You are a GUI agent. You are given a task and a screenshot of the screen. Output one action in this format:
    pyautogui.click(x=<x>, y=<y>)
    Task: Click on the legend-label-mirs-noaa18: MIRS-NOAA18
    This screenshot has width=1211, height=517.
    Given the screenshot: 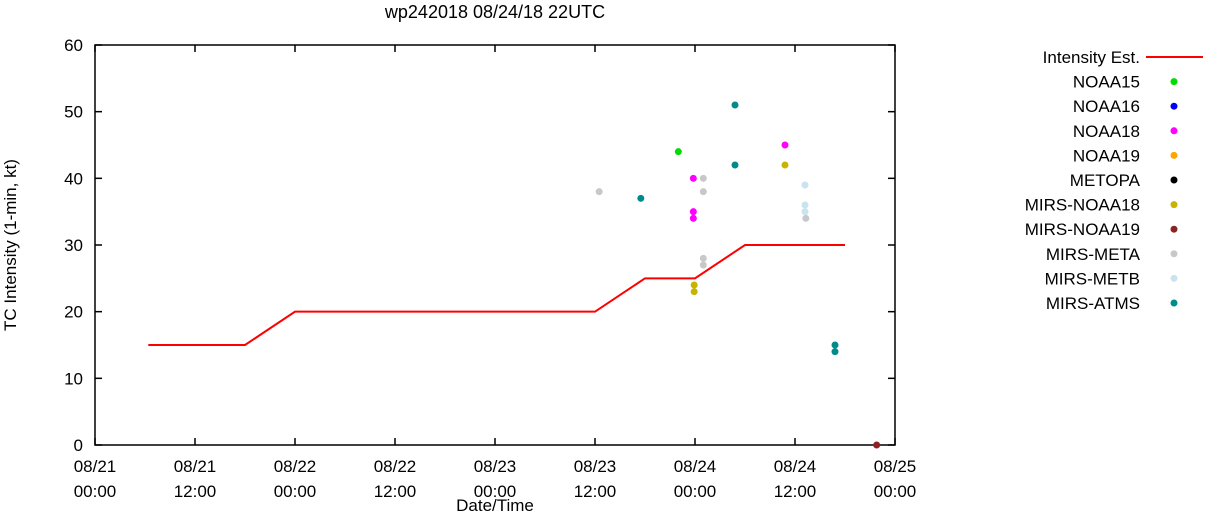 What is the action you would take?
    pyautogui.click(x=1082, y=205)
    